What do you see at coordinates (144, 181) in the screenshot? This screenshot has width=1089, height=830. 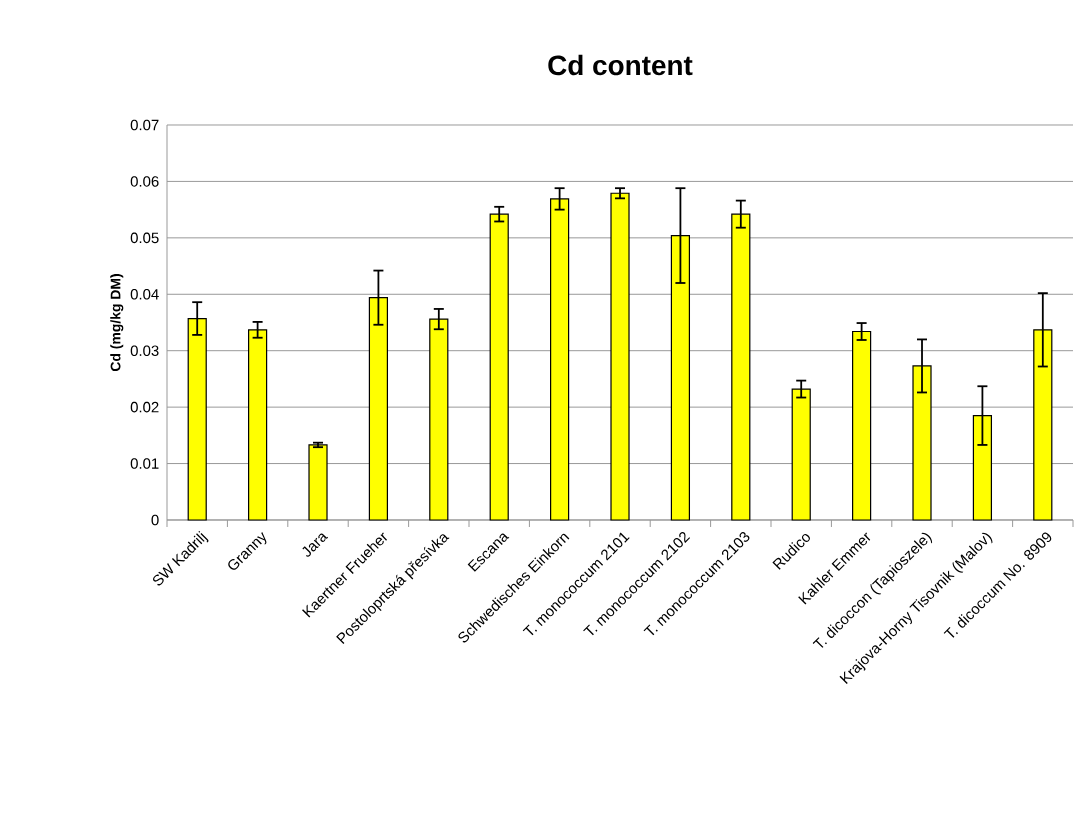 I see `y-tick-label: 0.06` at bounding box center [144, 181].